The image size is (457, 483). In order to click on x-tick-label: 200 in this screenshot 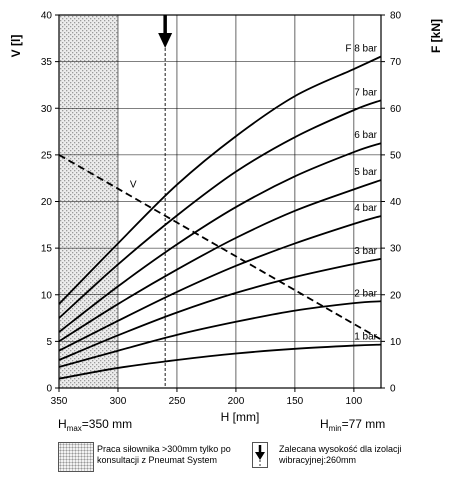, I will do `click(236, 401)`.